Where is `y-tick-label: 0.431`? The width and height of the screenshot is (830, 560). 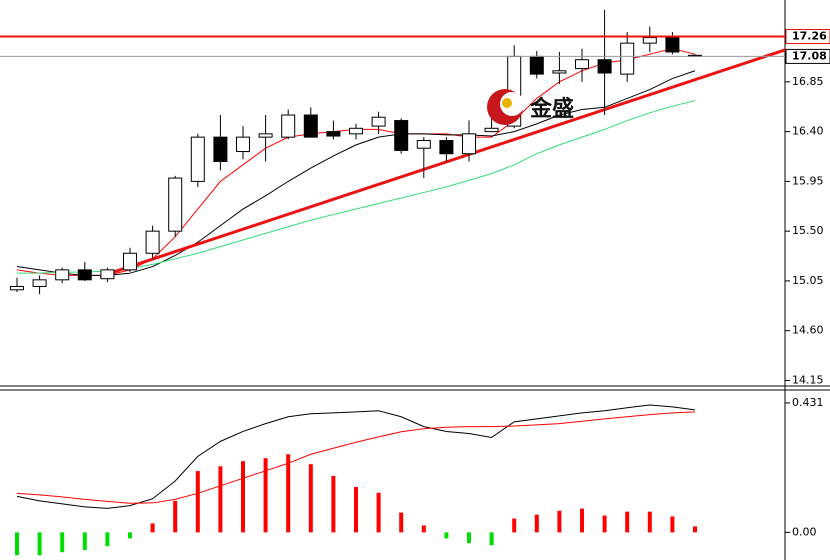 y-tick-label: 0.431 is located at coordinates (808, 402).